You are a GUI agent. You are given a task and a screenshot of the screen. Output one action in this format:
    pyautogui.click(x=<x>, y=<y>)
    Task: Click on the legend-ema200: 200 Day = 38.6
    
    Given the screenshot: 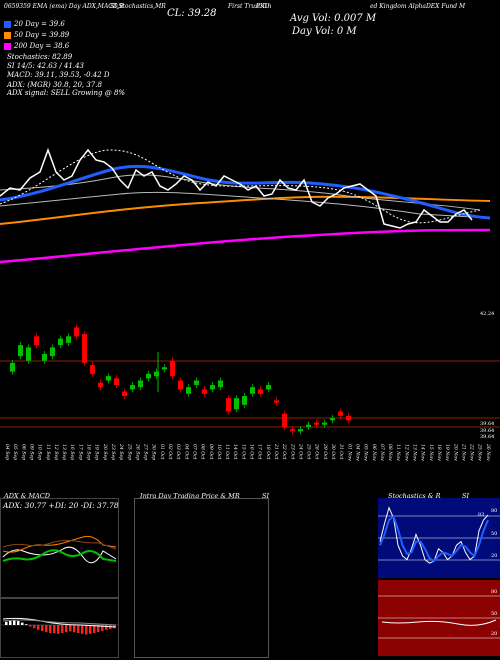 What is the action you would take?
    pyautogui.click(x=36, y=46)
    